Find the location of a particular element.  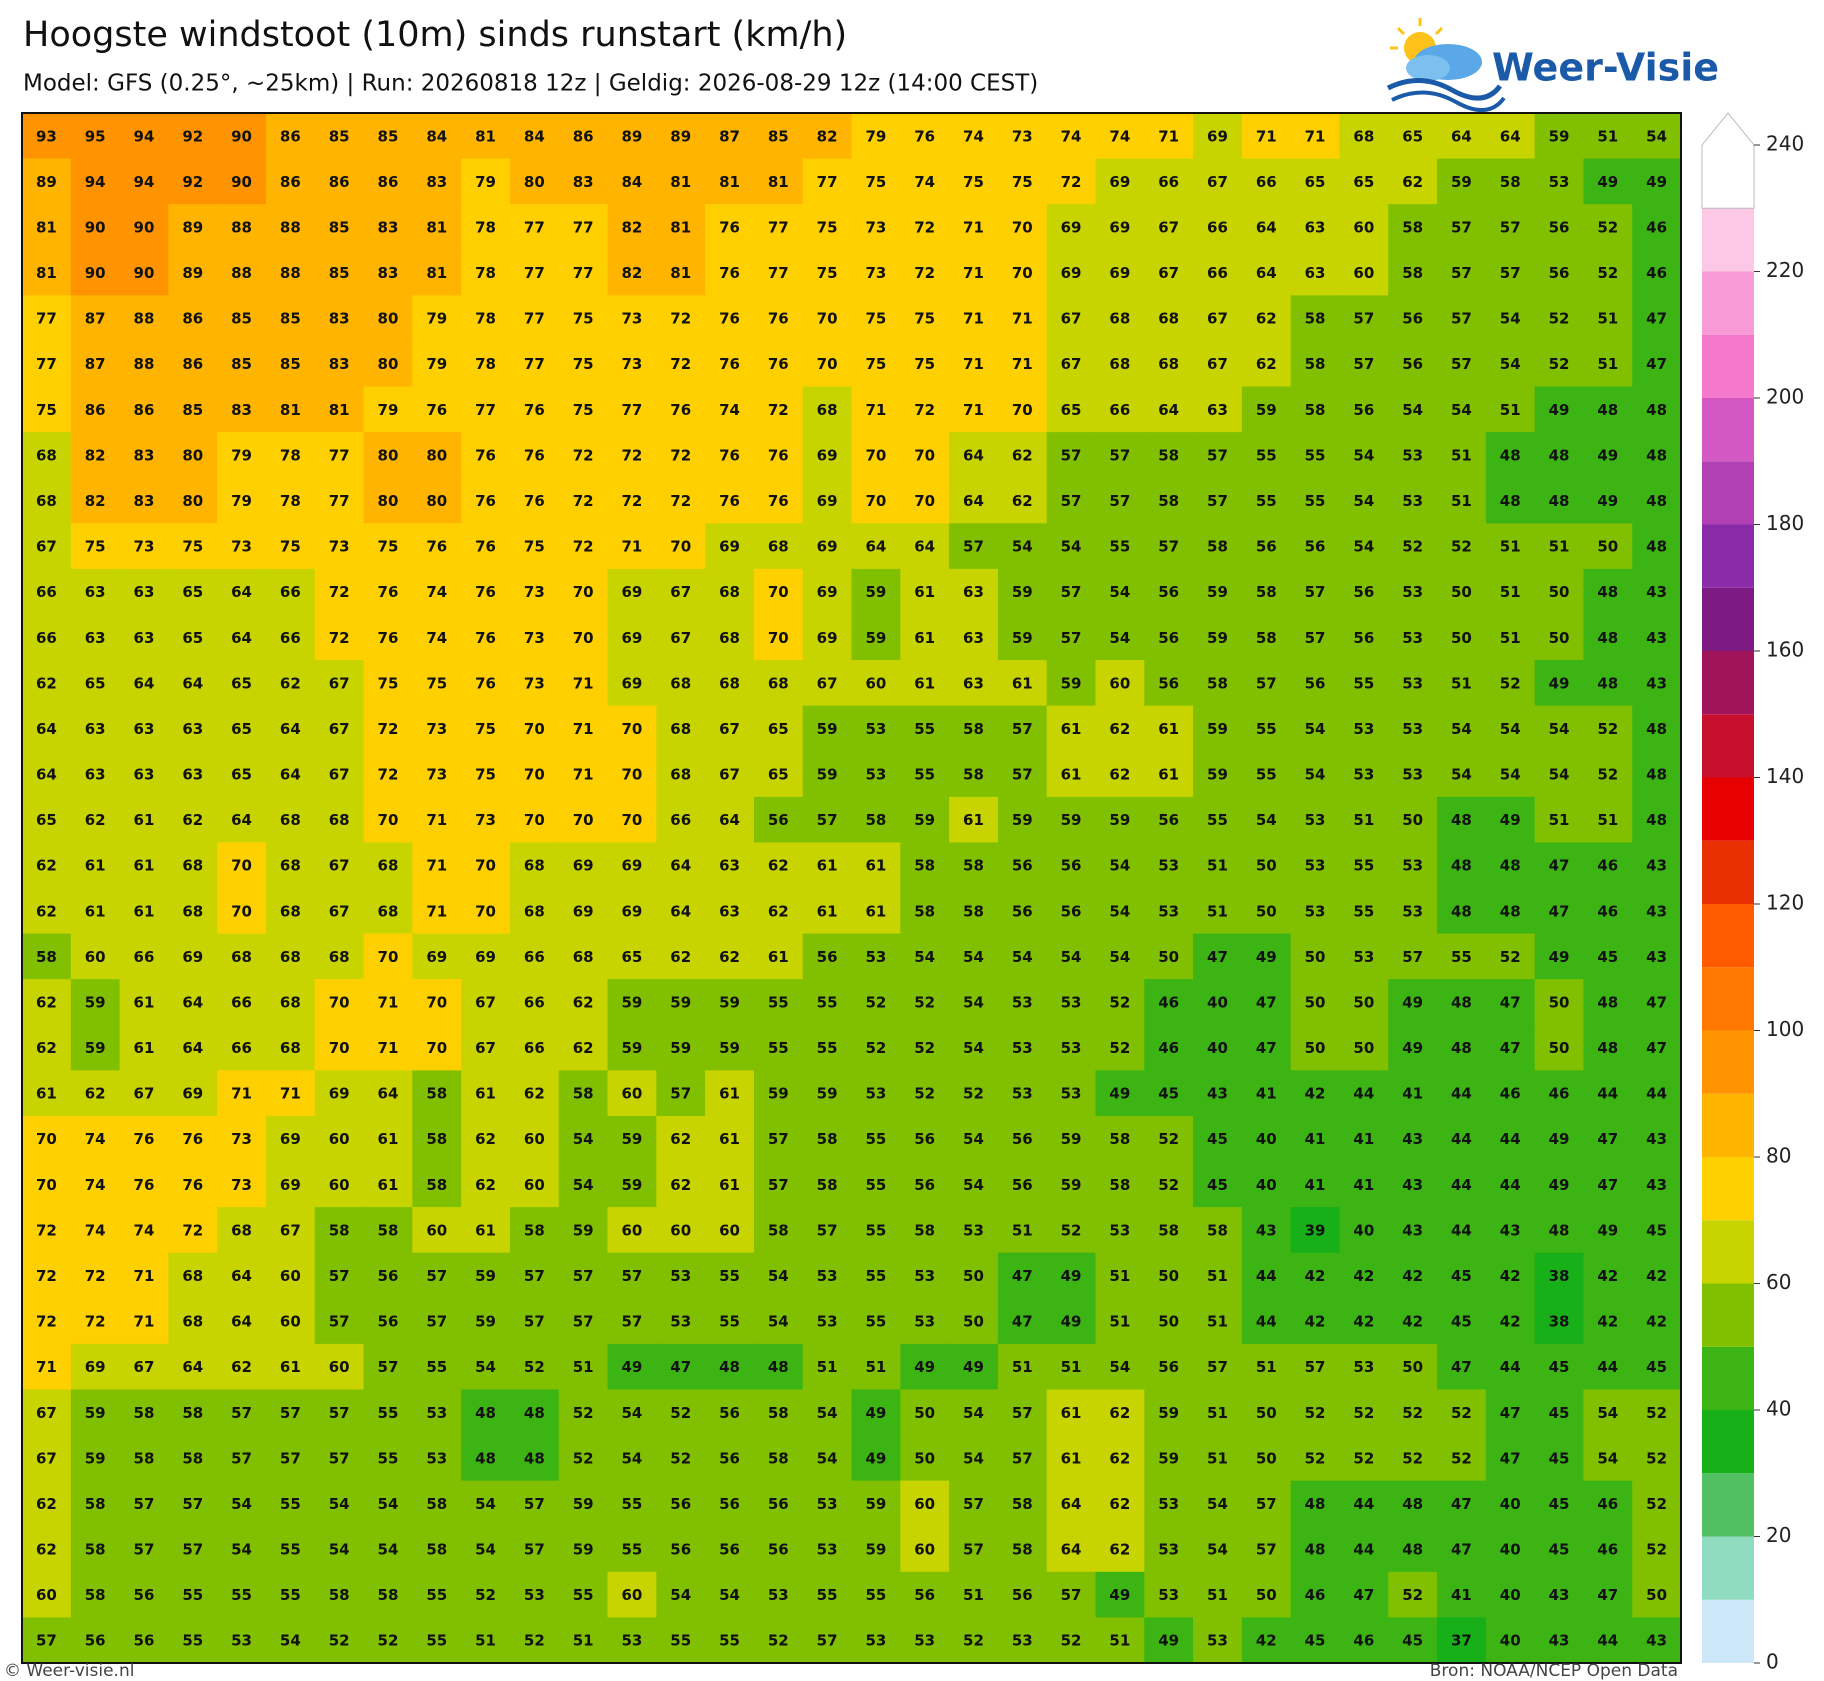

wind-value: 47 is located at coordinates (1559, 866).